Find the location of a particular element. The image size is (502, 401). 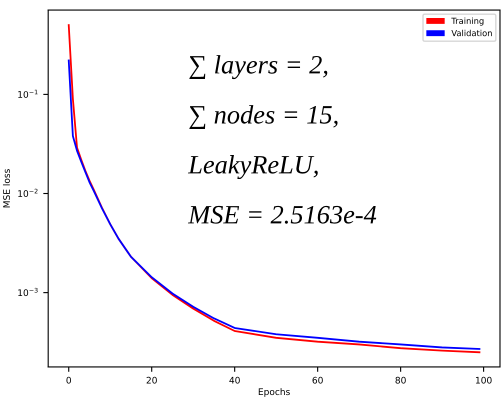

annotation: LeakyReLU, is located at coordinates (253, 167).